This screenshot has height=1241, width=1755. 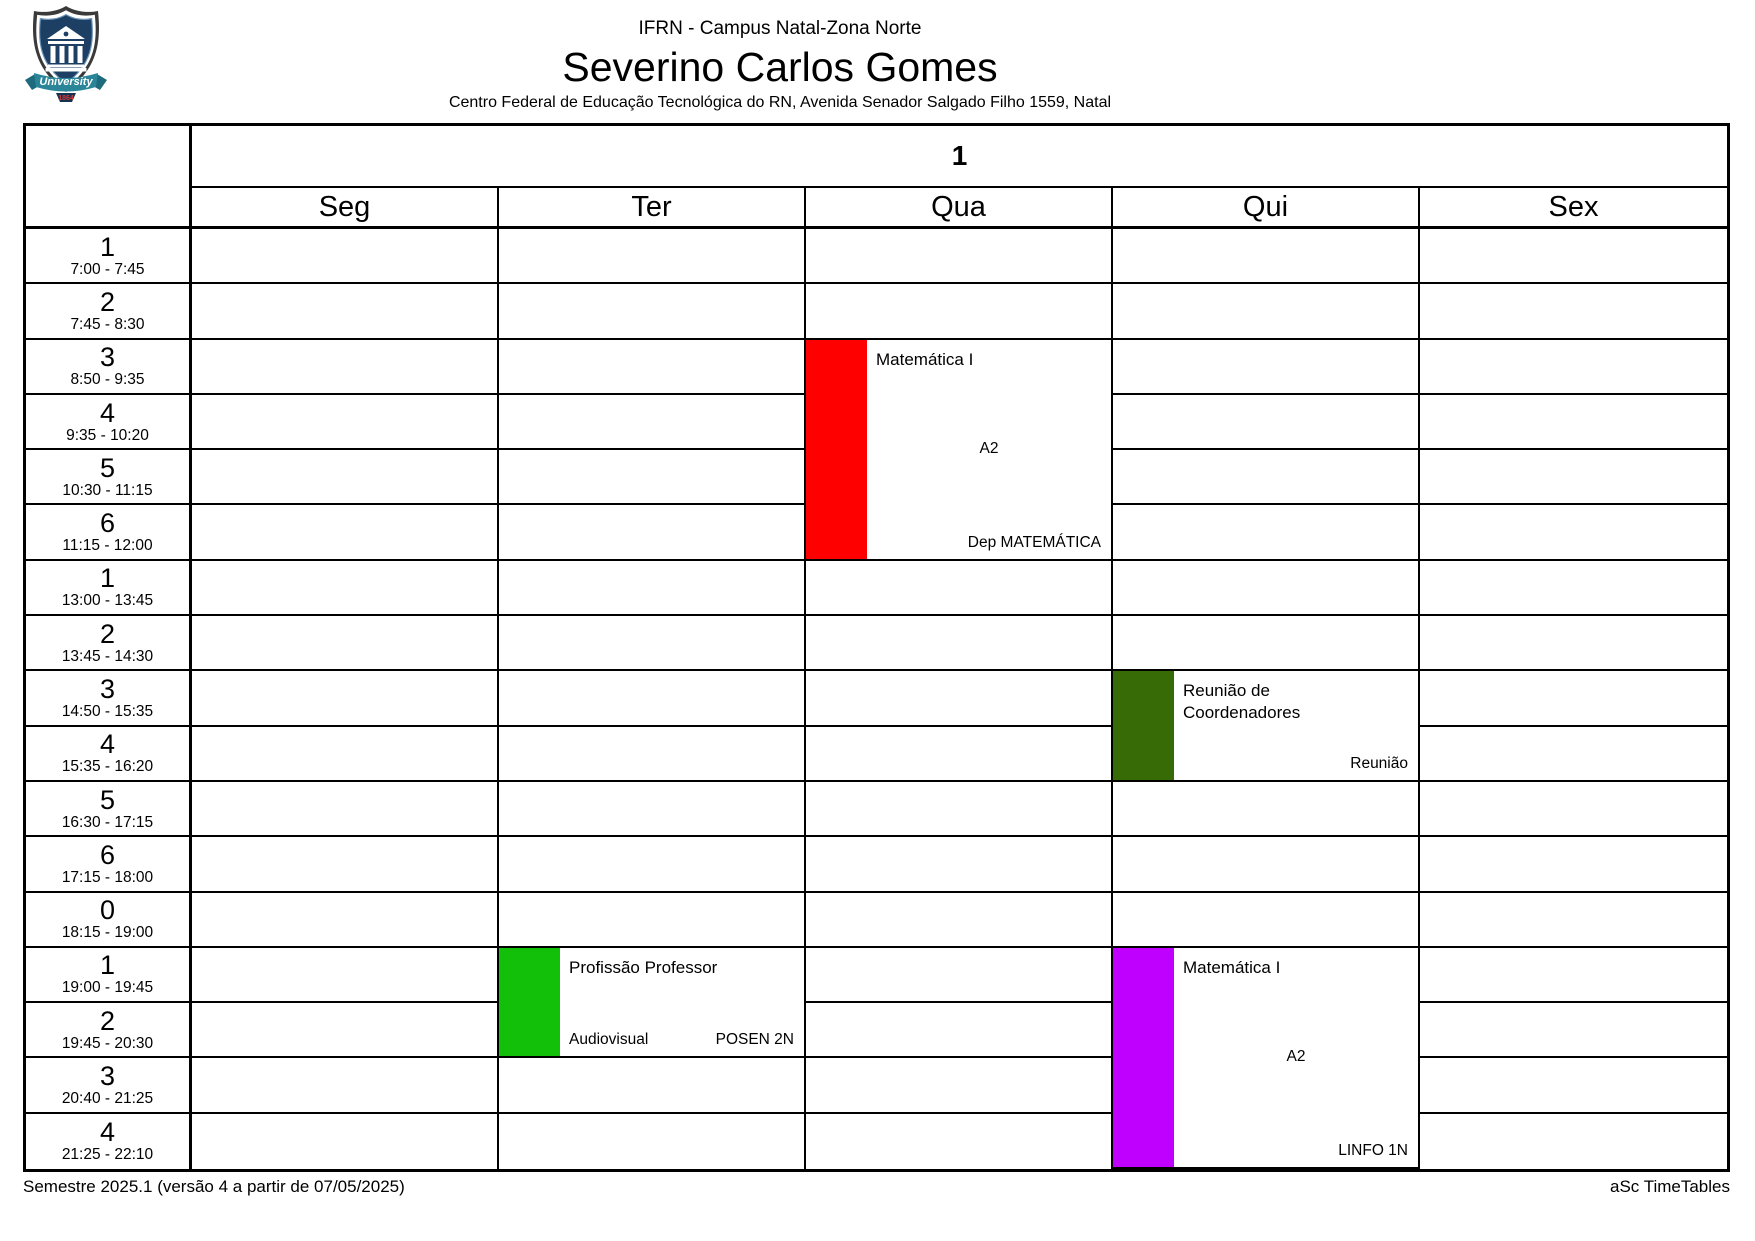 I want to click on period-row-header: 3 20:40 - 21:25, so click(x=109, y=1086).